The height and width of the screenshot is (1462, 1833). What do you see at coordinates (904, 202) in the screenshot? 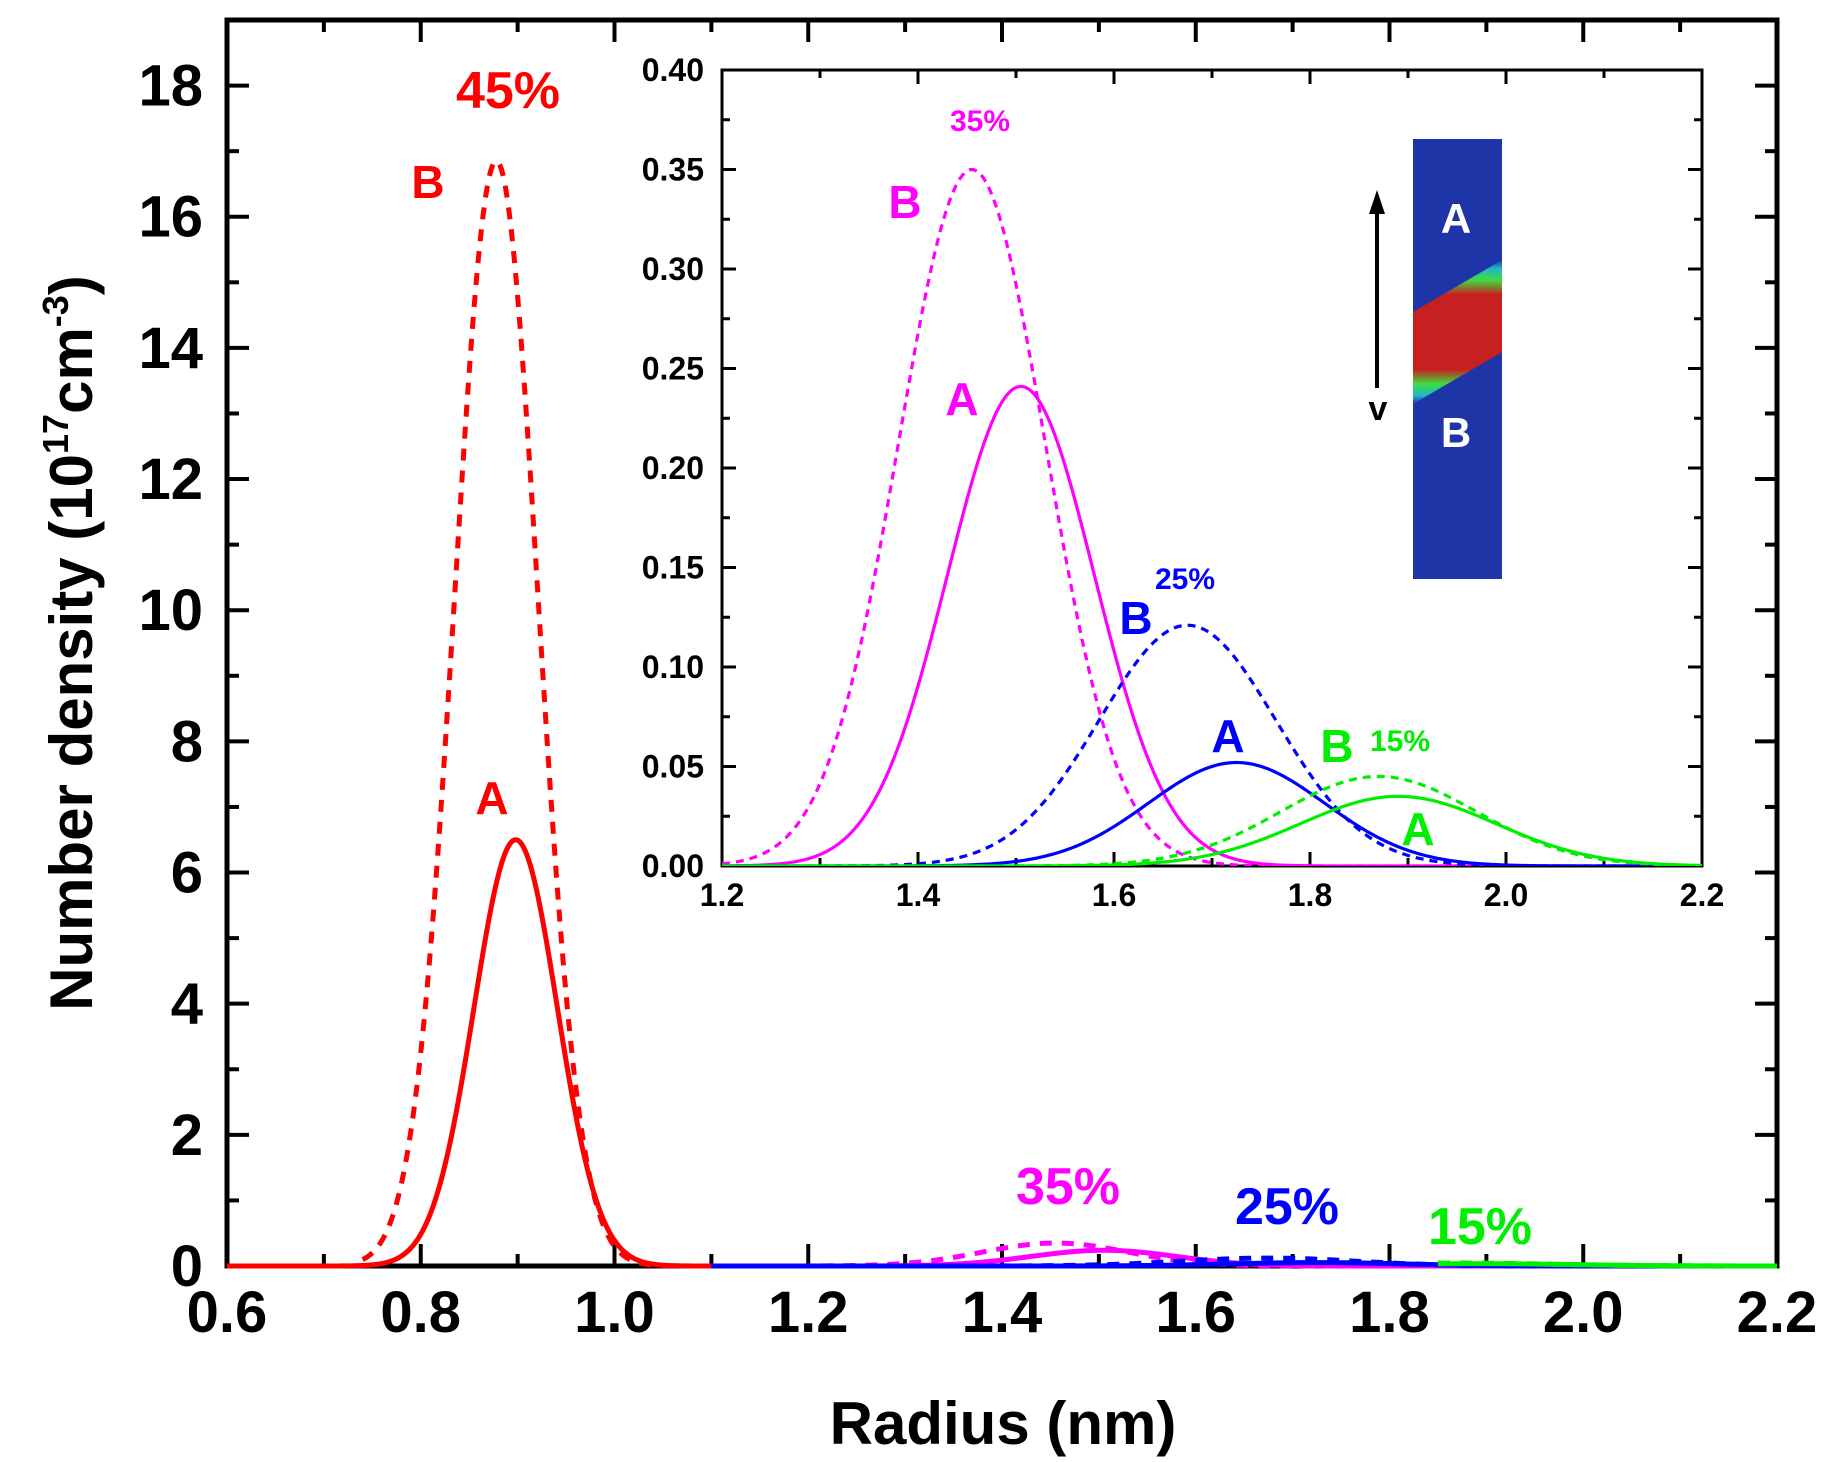
I see `inset-annotation-35-B: B` at bounding box center [904, 202].